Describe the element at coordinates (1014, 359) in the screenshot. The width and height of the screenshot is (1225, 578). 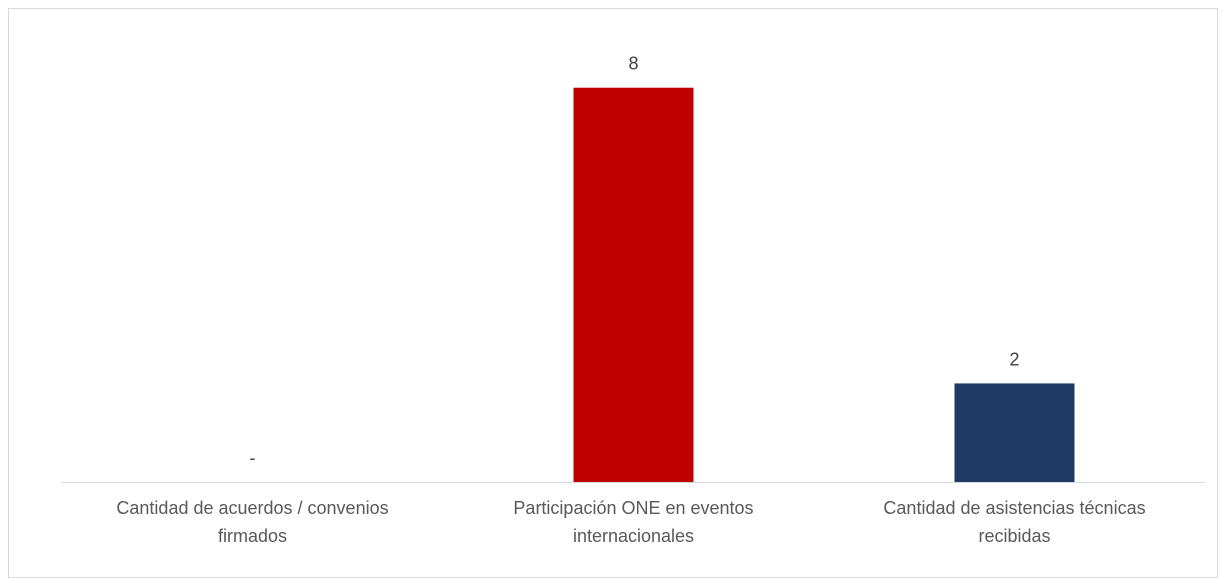
I see `data-label-2: 2` at that location.